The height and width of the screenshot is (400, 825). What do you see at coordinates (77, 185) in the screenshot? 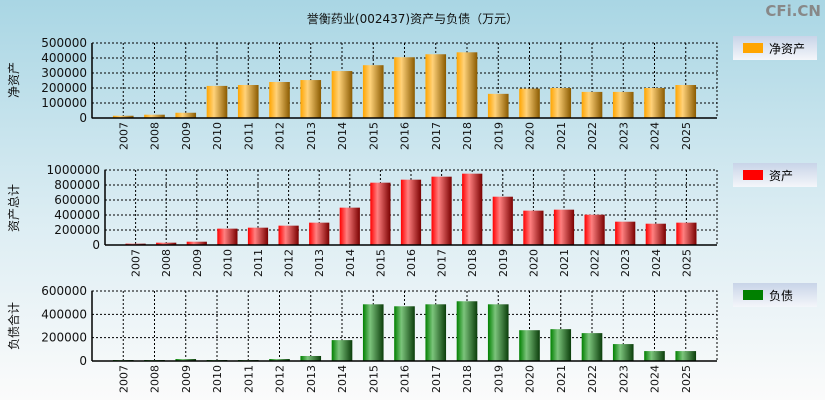
I see `y-tick-label: 800000` at bounding box center [77, 185].